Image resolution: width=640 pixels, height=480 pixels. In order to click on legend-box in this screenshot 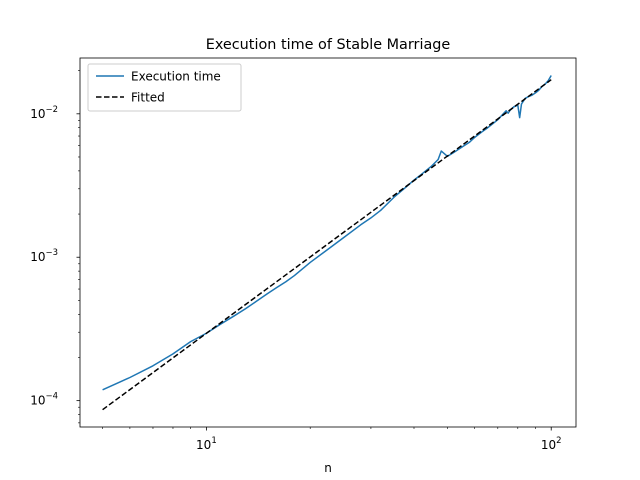, I will do `click(164, 87)`.